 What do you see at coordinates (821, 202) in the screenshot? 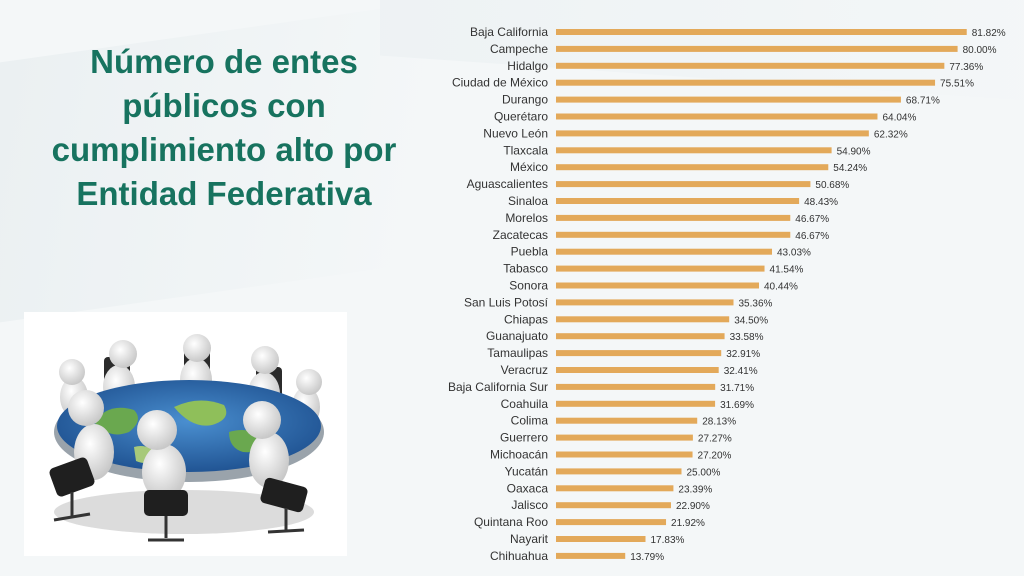
I see `value-label: 48.43%` at bounding box center [821, 202].